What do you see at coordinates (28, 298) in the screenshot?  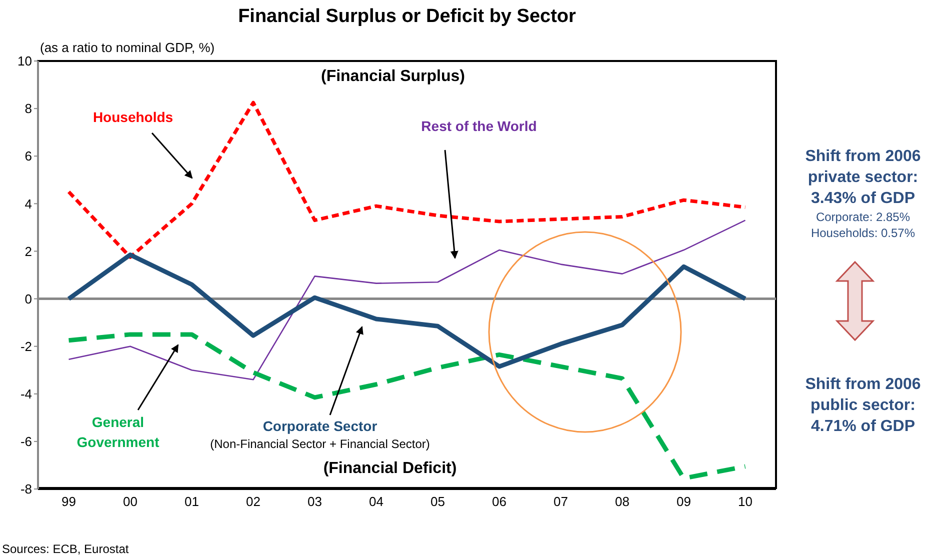 I see `y-tick-label: 0` at bounding box center [28, 298].